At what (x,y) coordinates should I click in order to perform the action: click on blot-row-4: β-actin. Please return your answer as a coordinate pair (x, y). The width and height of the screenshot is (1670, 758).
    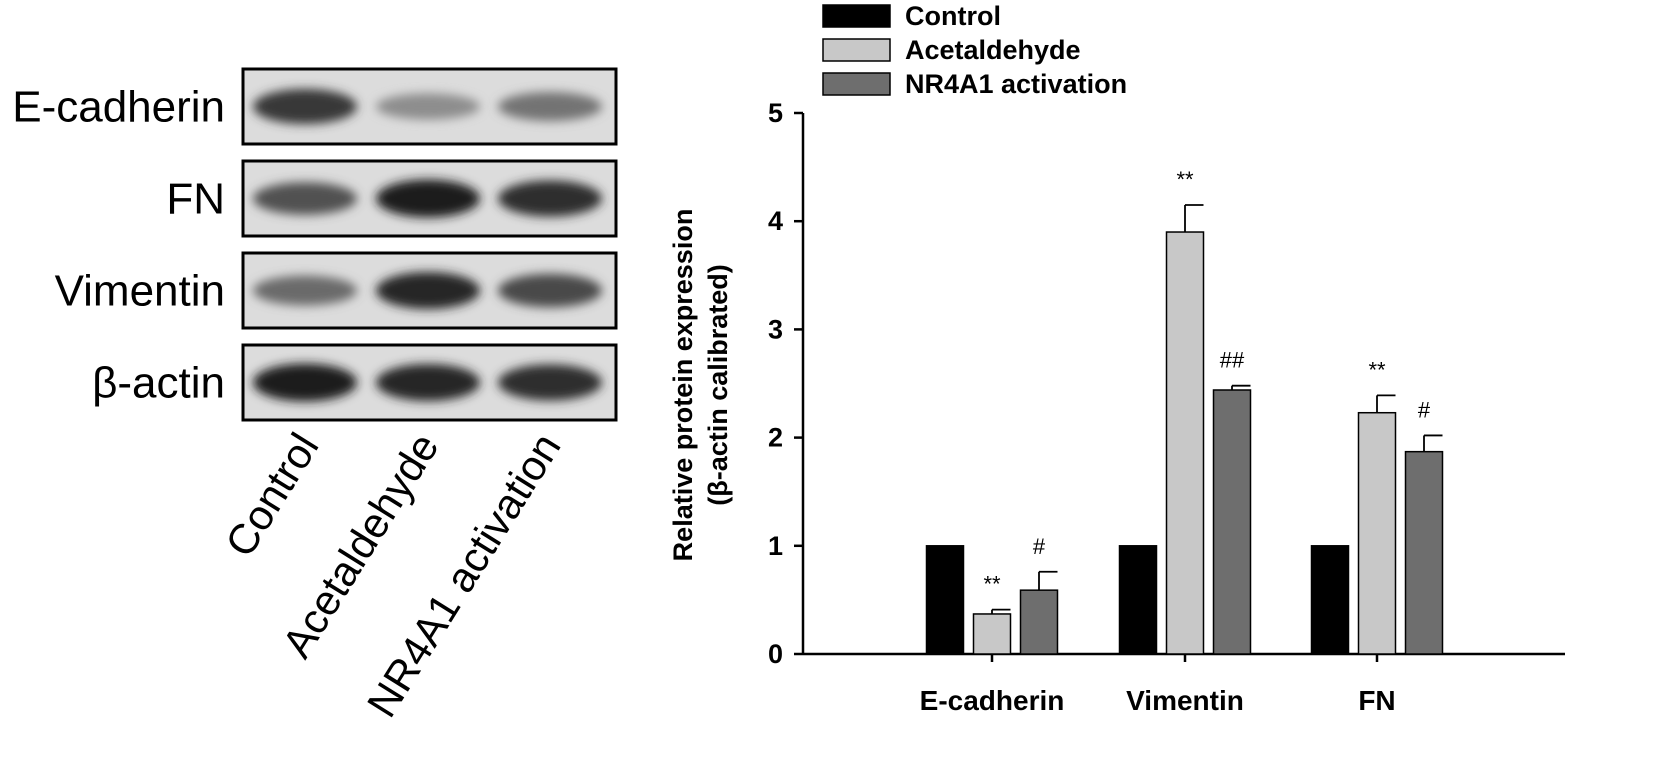
    Looking at the image, I should click on (355, 382).